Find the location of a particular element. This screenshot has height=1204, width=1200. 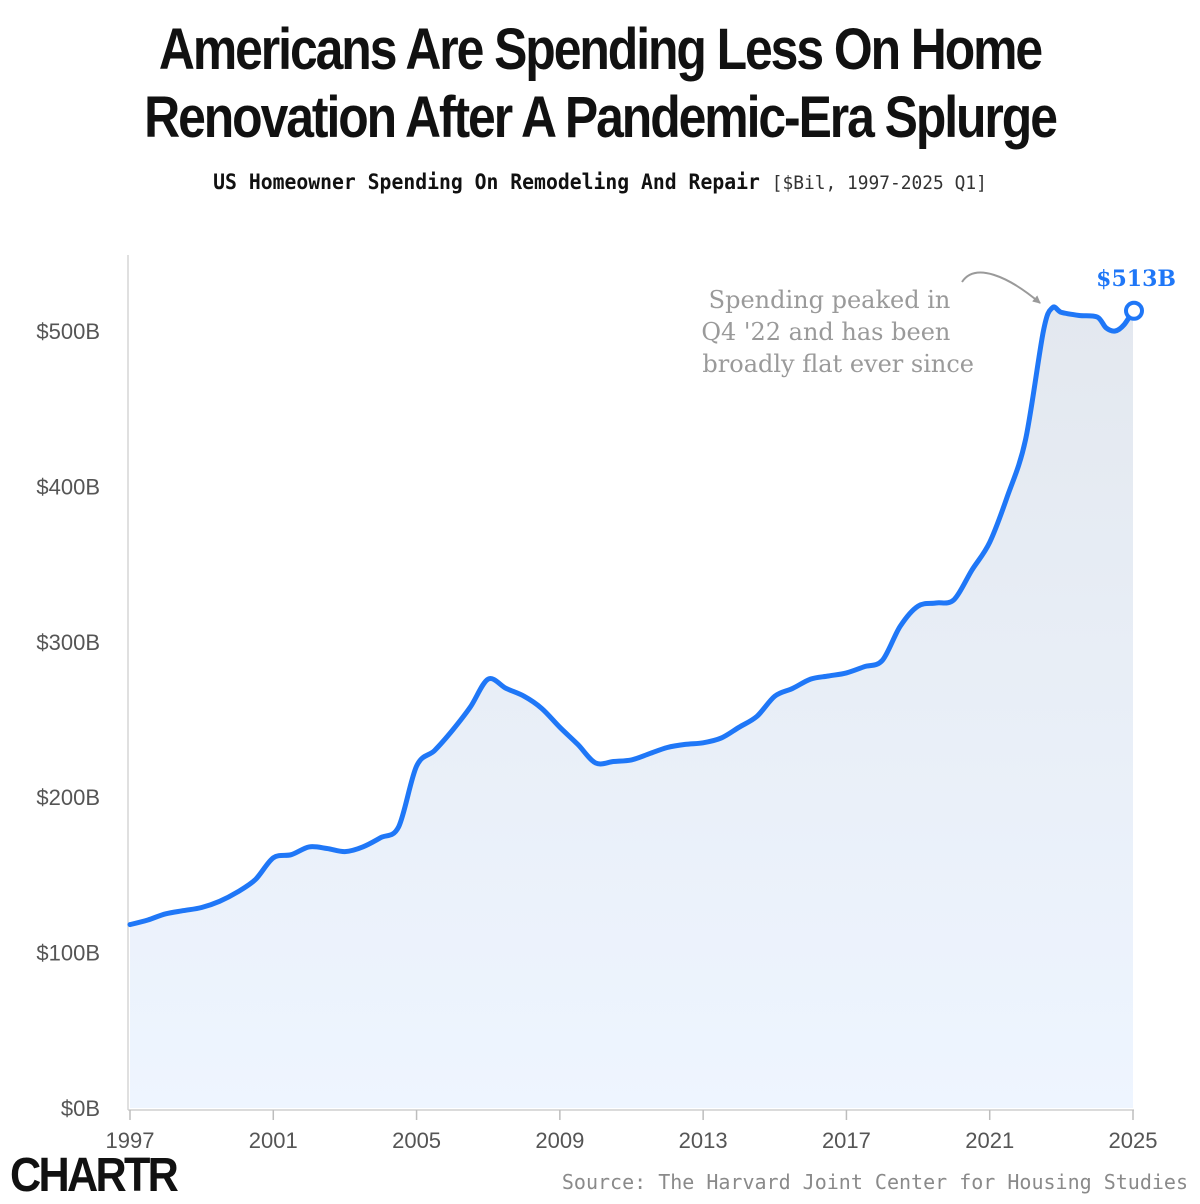

annotation-line-3: broadly flat ever since is located at coordinates (838, 364).